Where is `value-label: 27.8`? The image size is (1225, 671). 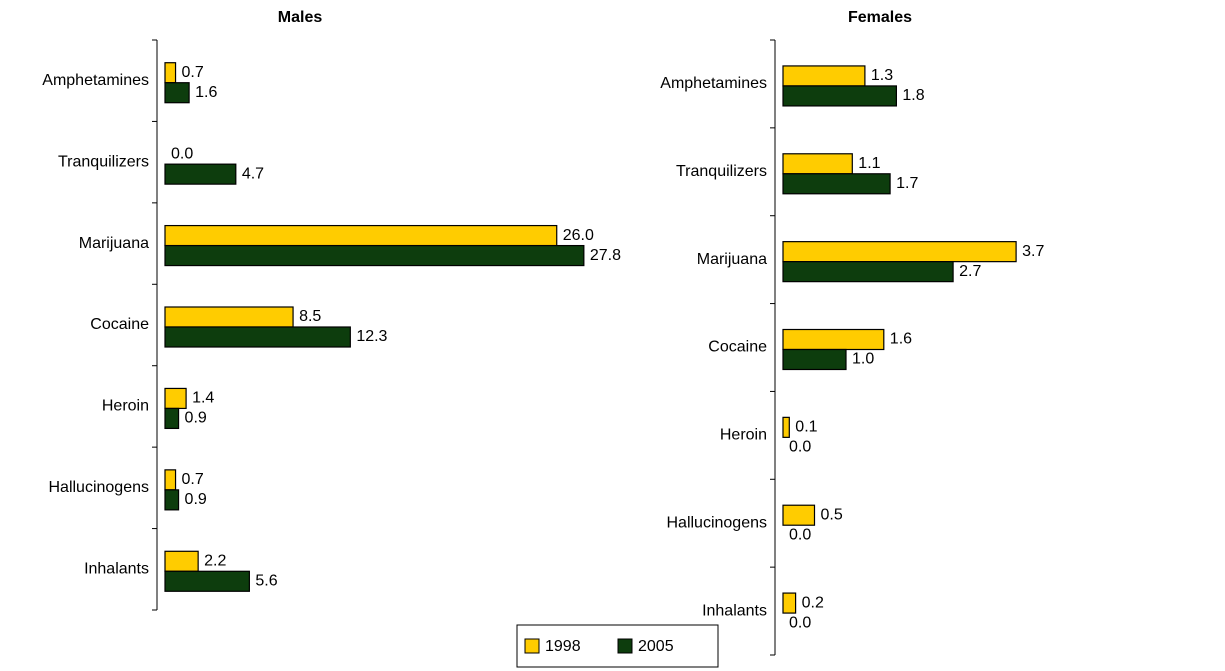 value-label: 27.8 is located at coordinates (605, 255).